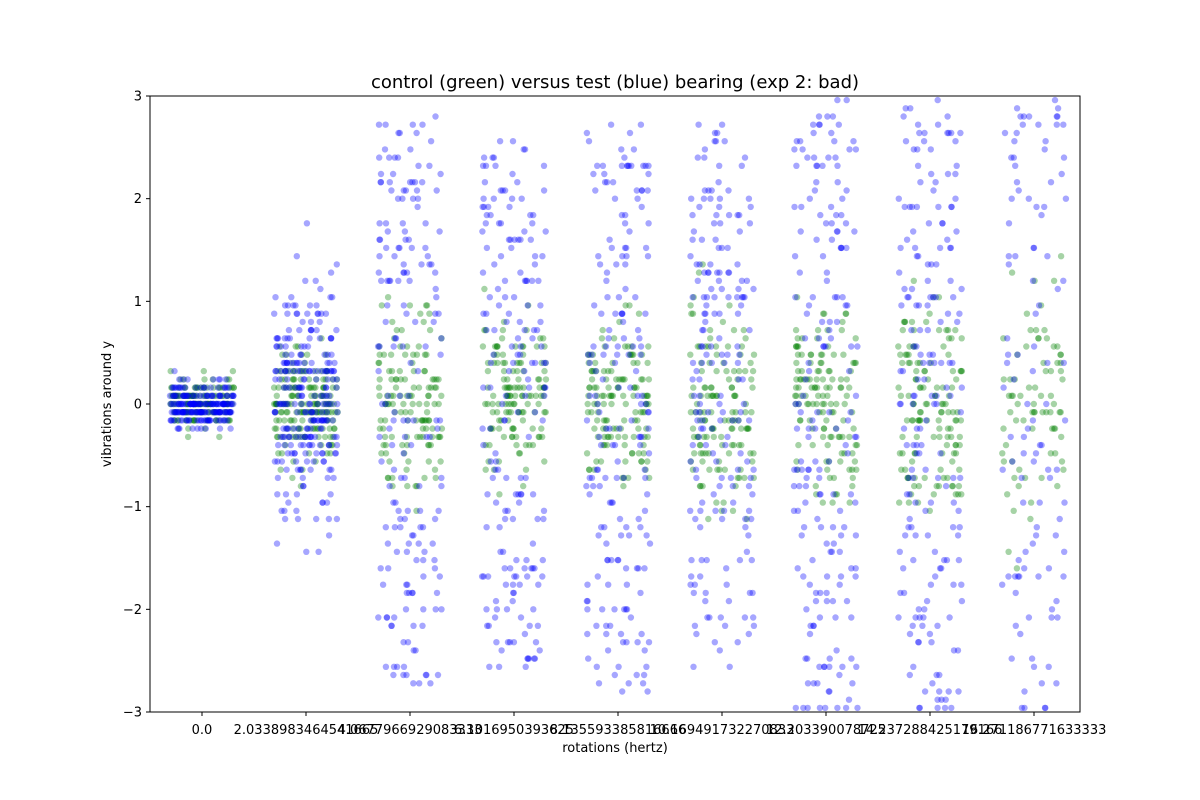 Image resolution: width=1200 pixels, height=800 pixels. Describe the element at coordinates (138, 97) in the screenshot. I see `y-tick-label: 3` at that location.